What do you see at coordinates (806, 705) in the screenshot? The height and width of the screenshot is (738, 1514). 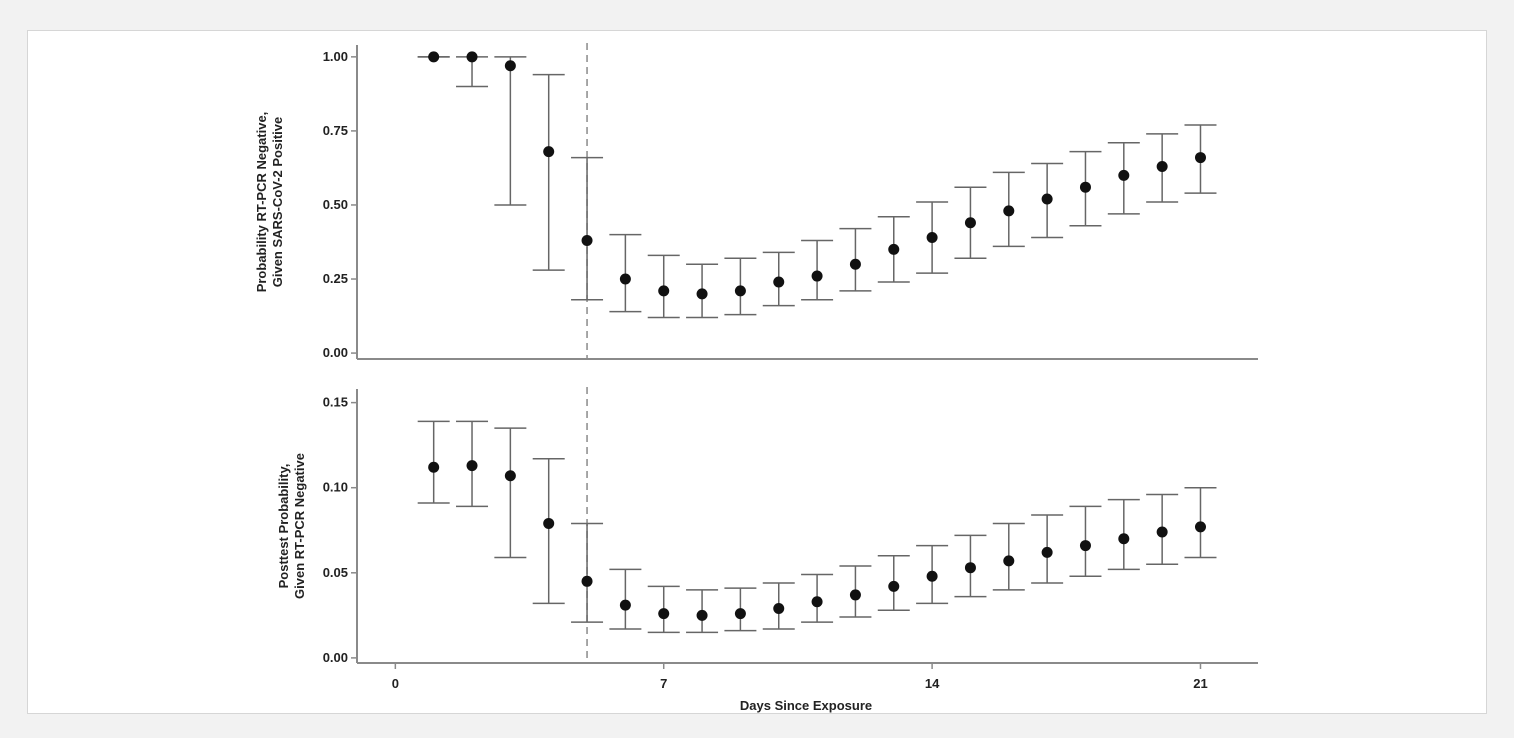 I see `x-axis-title: Days Since Exposure` at bounding box center [806, 705].